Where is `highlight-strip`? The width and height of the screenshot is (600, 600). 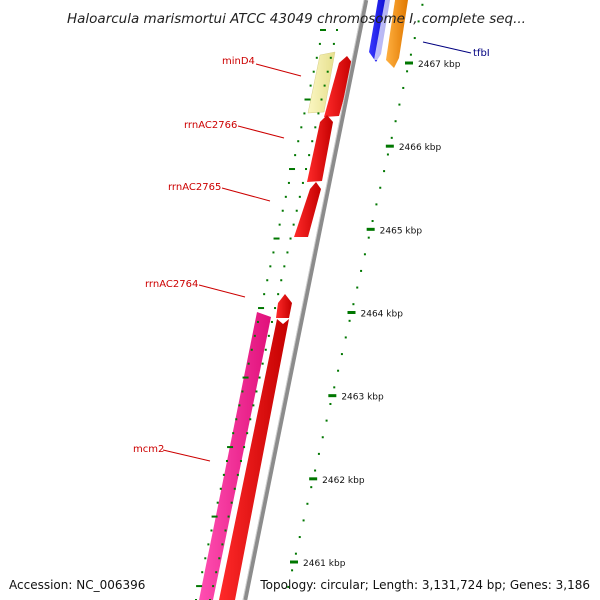
highlight-strip is located at coordinates (384, 30).